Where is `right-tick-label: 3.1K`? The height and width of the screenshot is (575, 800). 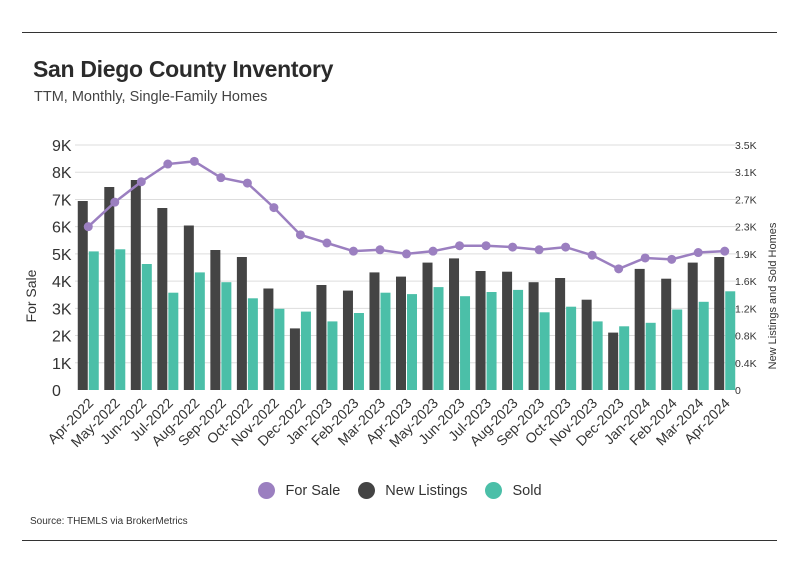
right-tick-label: 3.1K is located at coordinates (746, 173).